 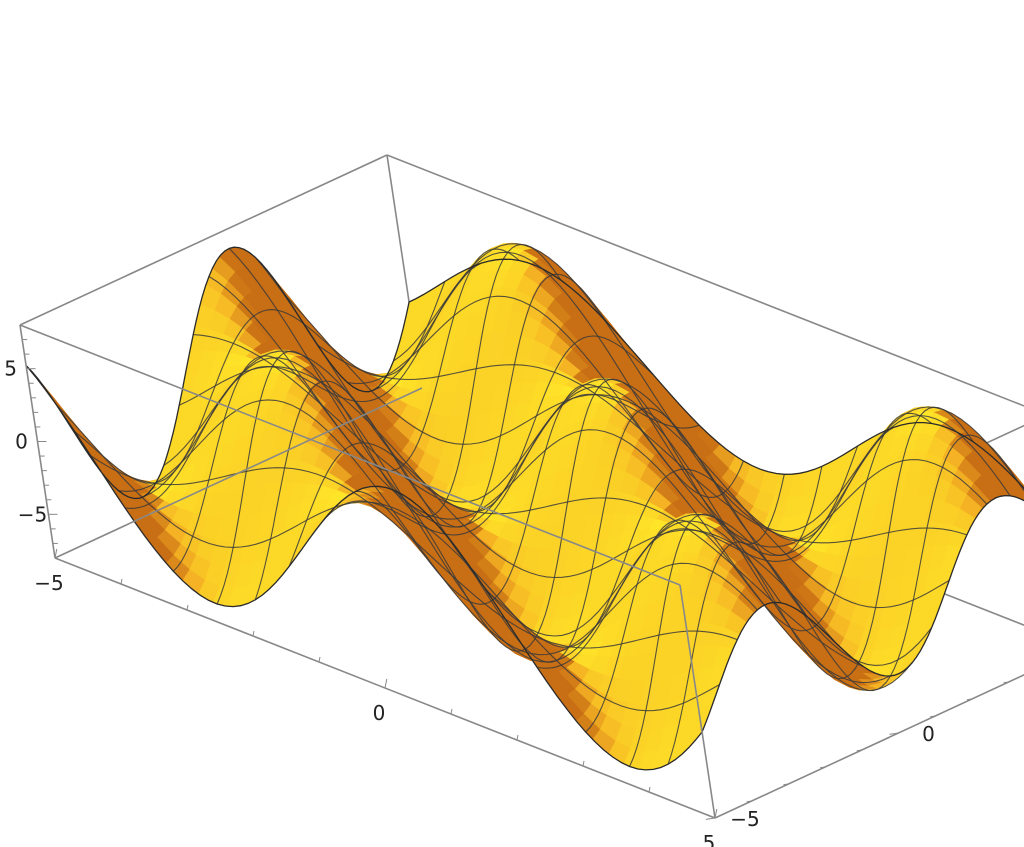 What do you see at coordinates (48, 583) in the screenshot?
I see `x-axis-tick-label: −5` at bounding box center [48, 583].